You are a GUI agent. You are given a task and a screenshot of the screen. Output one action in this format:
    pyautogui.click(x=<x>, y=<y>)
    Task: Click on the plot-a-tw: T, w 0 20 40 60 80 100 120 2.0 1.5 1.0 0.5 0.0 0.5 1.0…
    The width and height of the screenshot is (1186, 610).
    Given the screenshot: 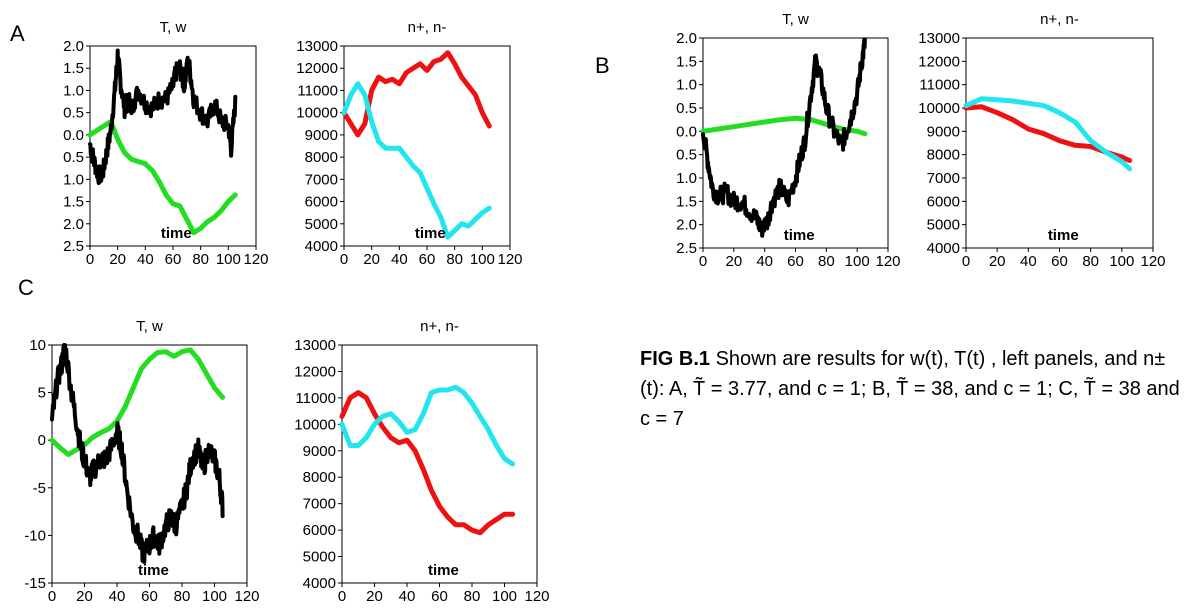 What is the action you would take?
    pyautogui.click(x=165, y=143)
    